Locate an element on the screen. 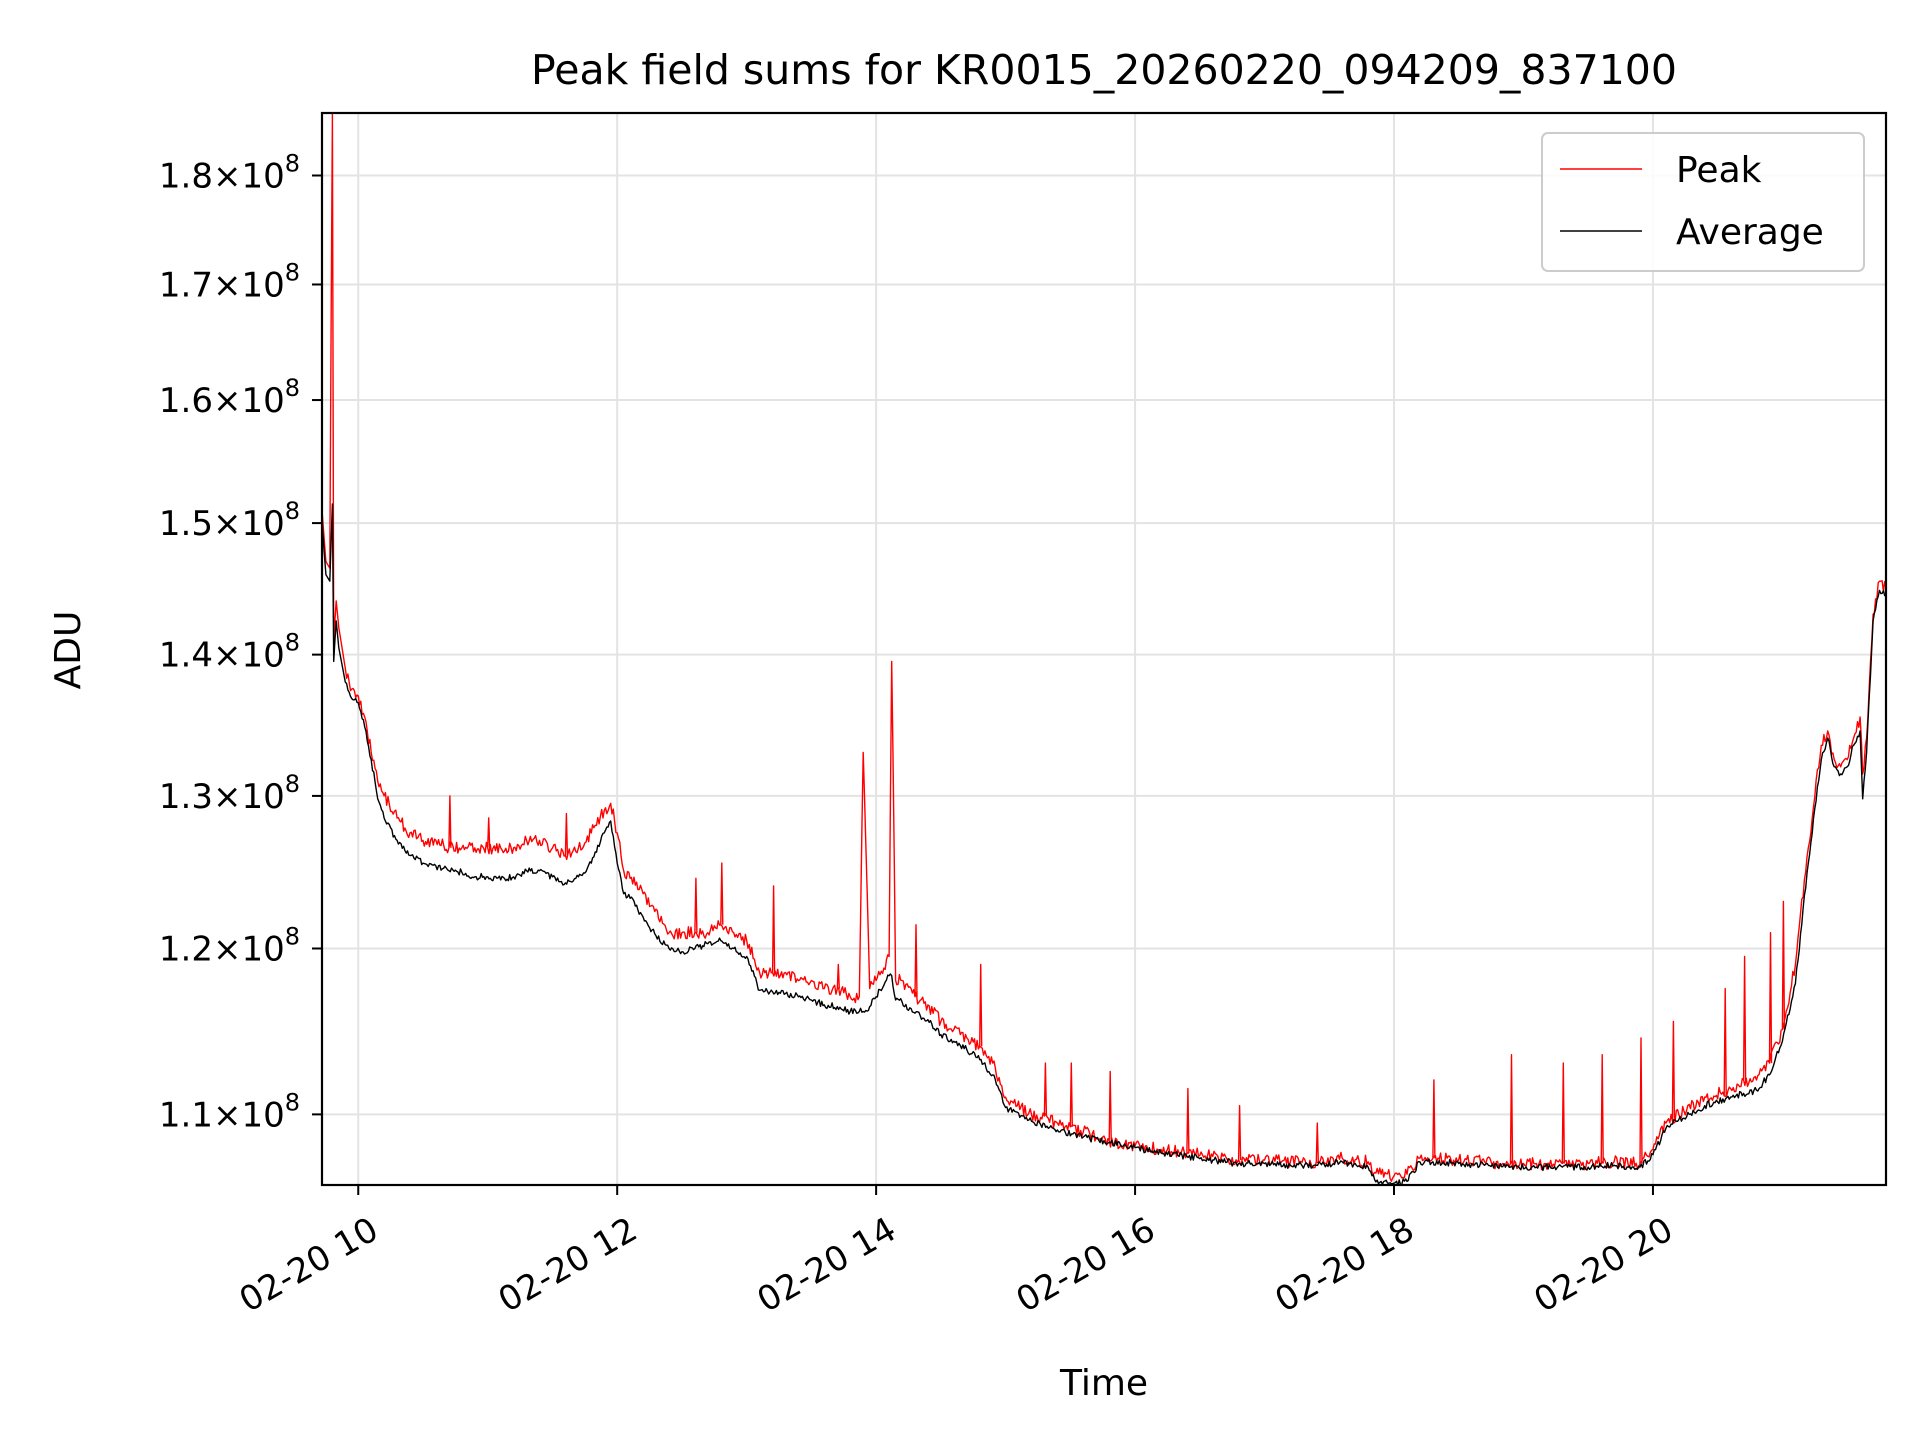 This screenshot has height=1440, width=1920. legend-average-label: Average is located at coordinates (1750, 232).